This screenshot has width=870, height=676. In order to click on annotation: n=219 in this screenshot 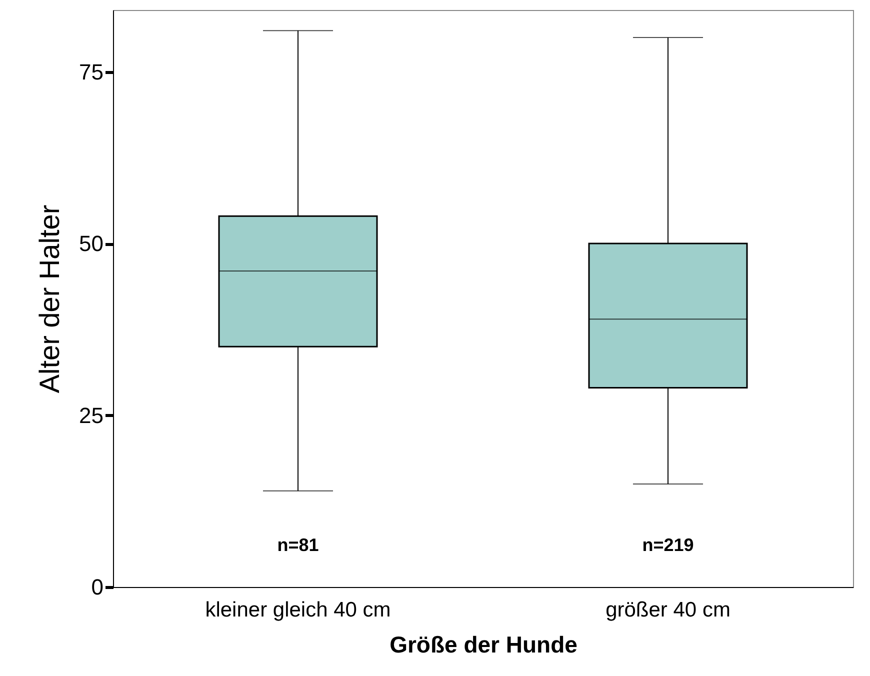, I will do `click(668, 545)`.